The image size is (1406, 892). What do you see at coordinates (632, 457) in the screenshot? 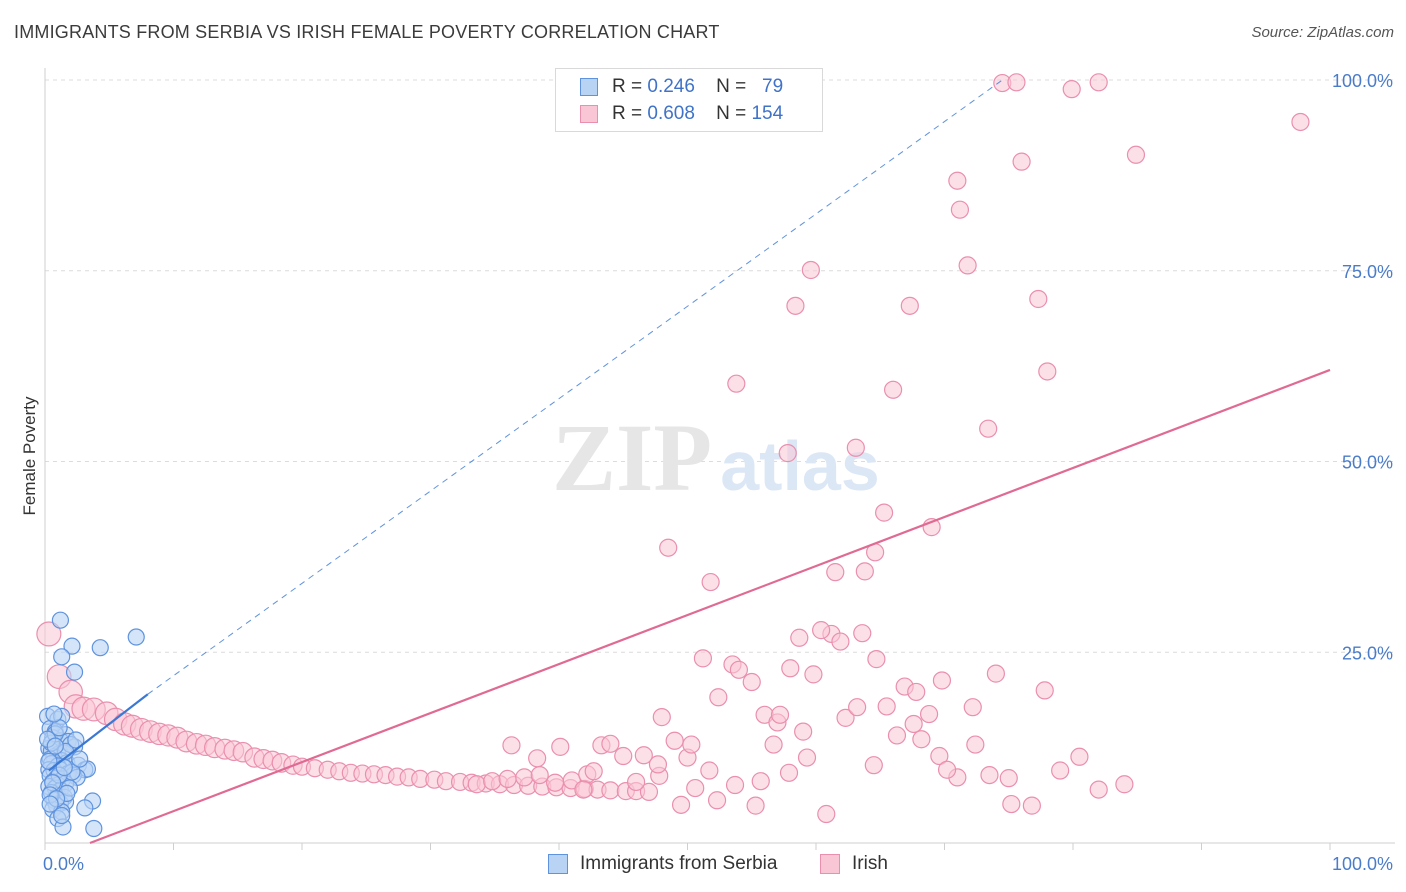
I see `watermark-zip: ZIP` at bounding box center [632, 457].